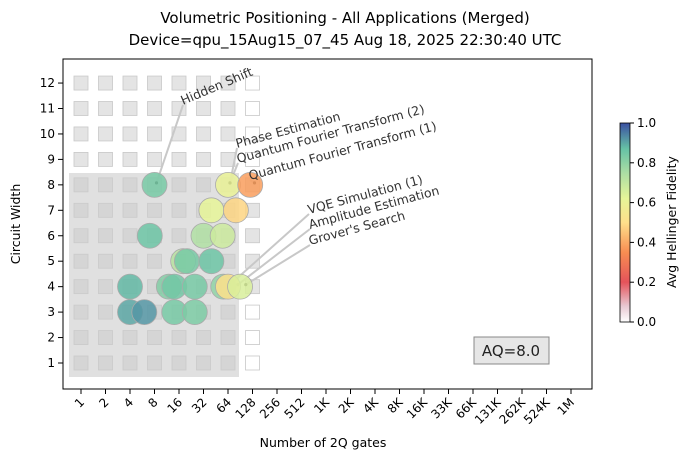 The height and width of the screenshot is (463, 690). What do you see at coordinates (371, 405) in the screenshot?
I see `x-tick-label: 4K` at bounding box center [371, 405].